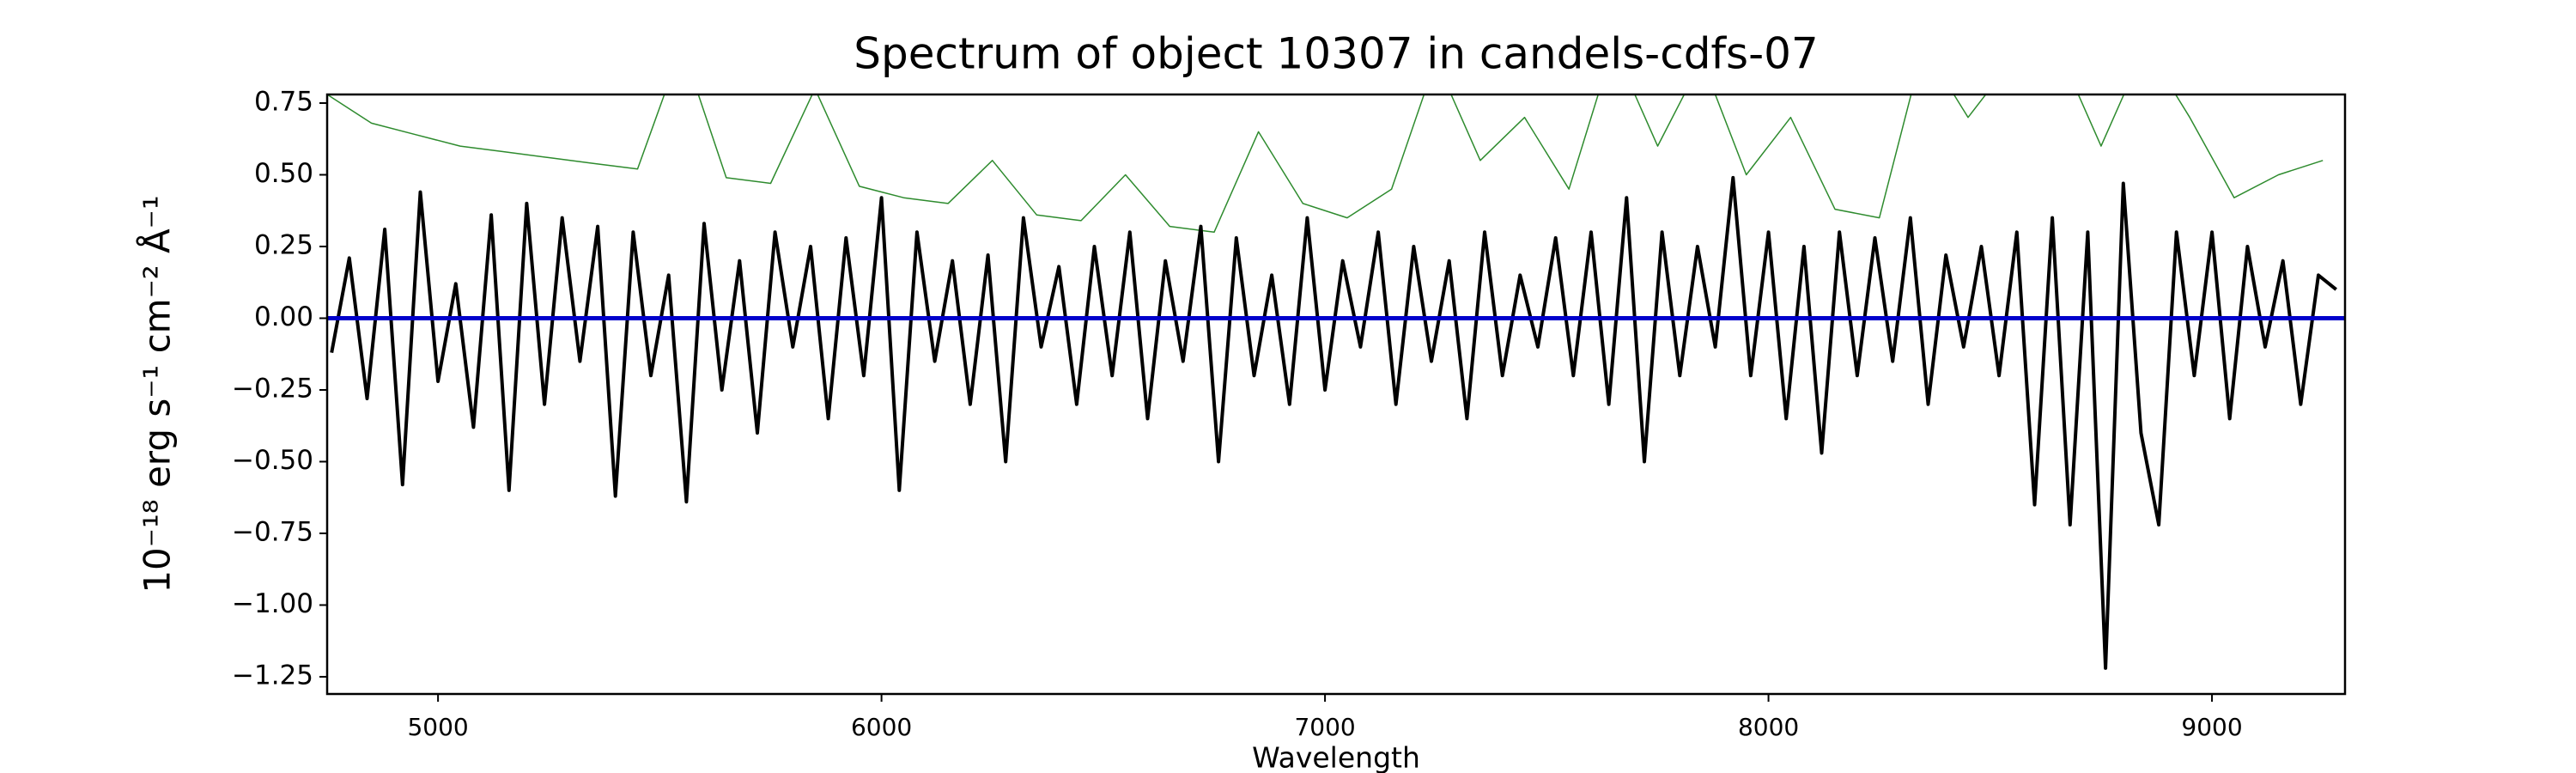  What do you see at coordinates (438, 727) in the screenshot?
I see `x-tick-label: 5000` at bounding box center [438, 727].